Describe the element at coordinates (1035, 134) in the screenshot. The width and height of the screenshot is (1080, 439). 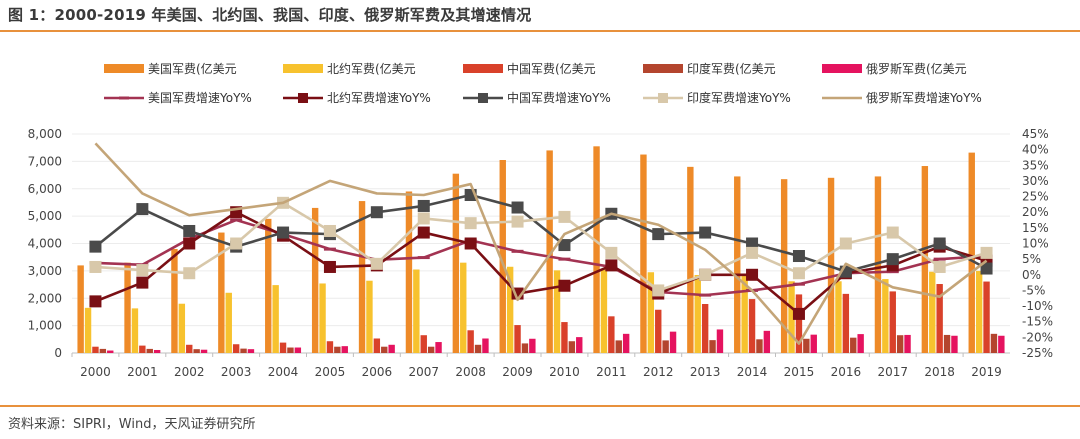
I see `right-tick-label: 45%` at that location.